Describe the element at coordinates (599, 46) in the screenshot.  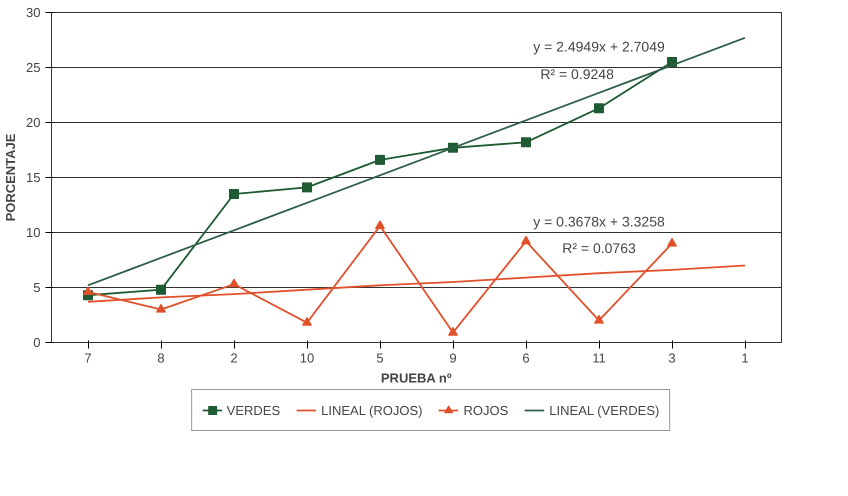
I see `annotation: y = 2.4949x + 2.7049` at that location.